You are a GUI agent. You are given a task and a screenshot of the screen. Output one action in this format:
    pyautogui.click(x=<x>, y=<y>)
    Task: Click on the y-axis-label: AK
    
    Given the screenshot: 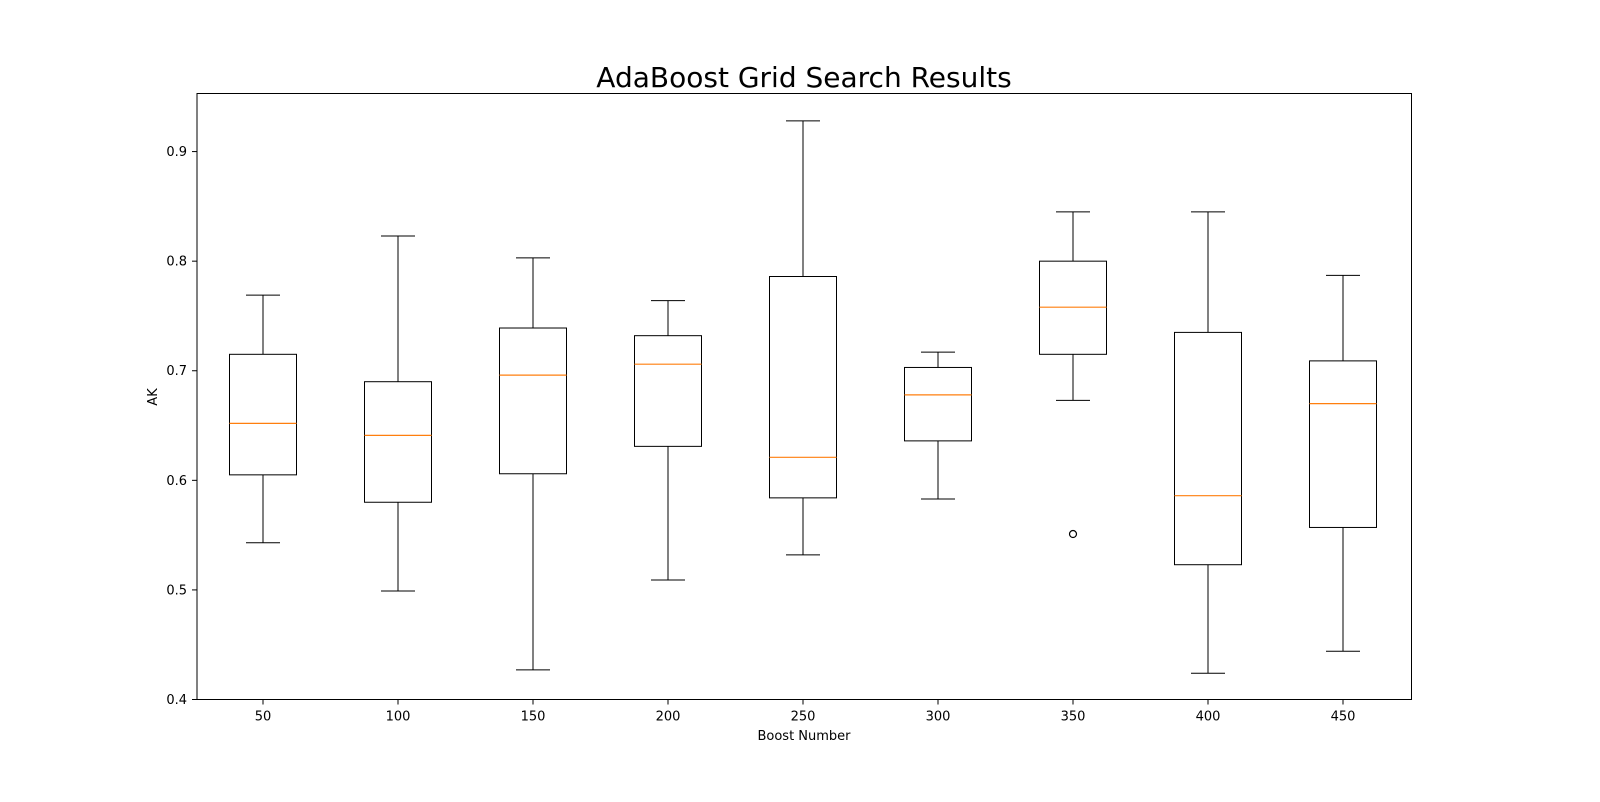 What is the action you would take?
    pyautogui.click(x=153, y=397)
    